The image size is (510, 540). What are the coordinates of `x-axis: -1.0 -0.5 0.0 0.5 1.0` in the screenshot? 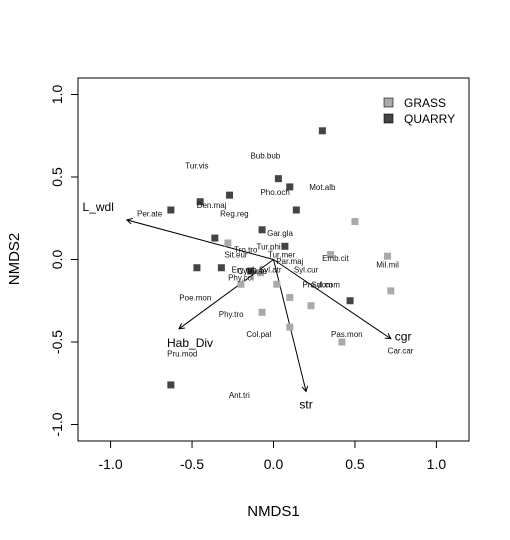 It's located at (273, 456).